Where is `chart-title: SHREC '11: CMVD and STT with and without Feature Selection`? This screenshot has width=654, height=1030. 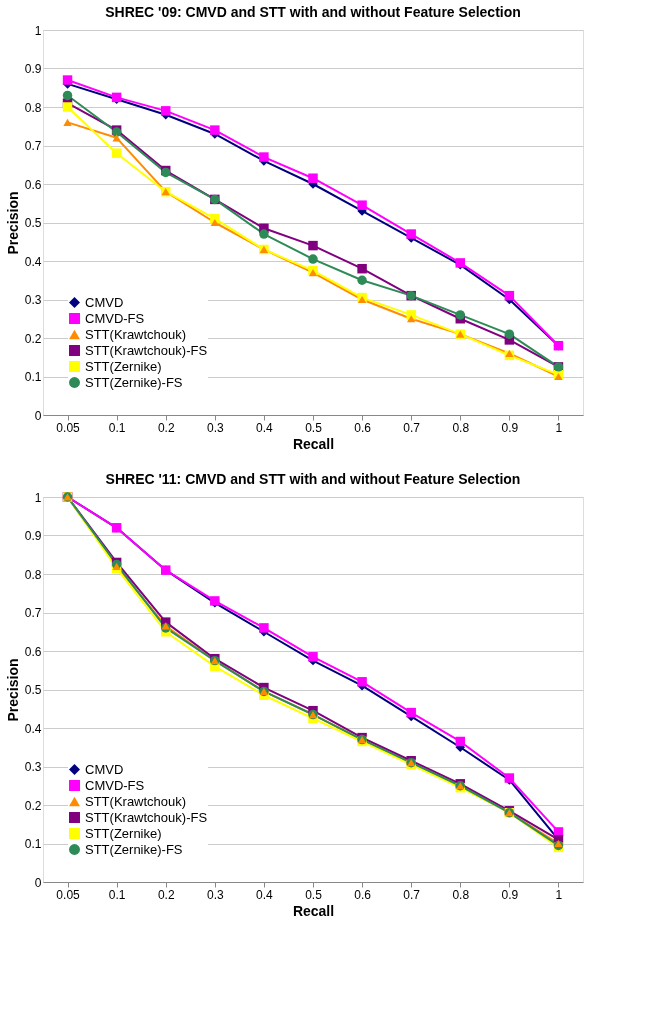 chart-title: SHREC '11: CMVD and STT with and without Feature Selection is located at coordinates (313, 479).